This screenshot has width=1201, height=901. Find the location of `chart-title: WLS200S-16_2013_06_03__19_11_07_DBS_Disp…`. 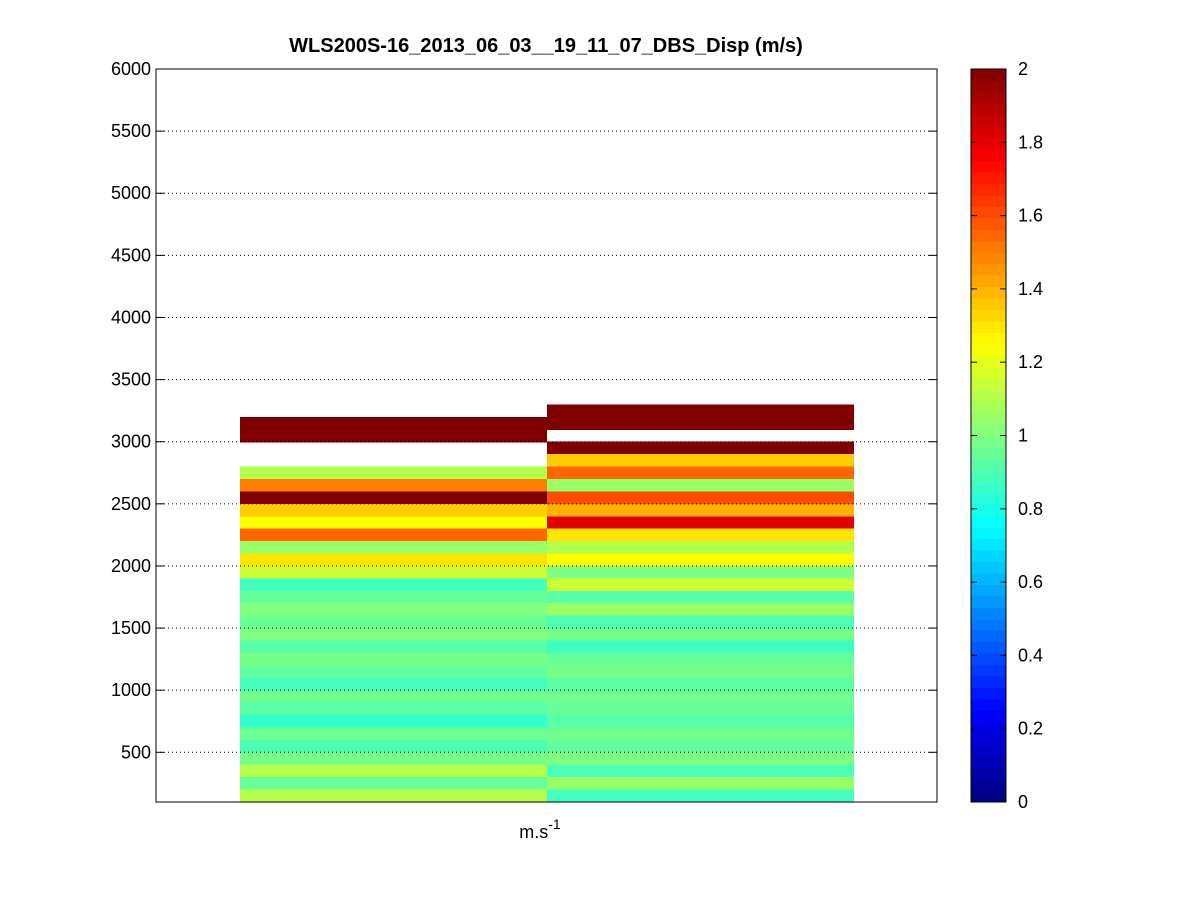

chart-title: WLS200S-16_2013_06_03__19_11_07_DBS_Disp… is located at coordinates (546, 46).